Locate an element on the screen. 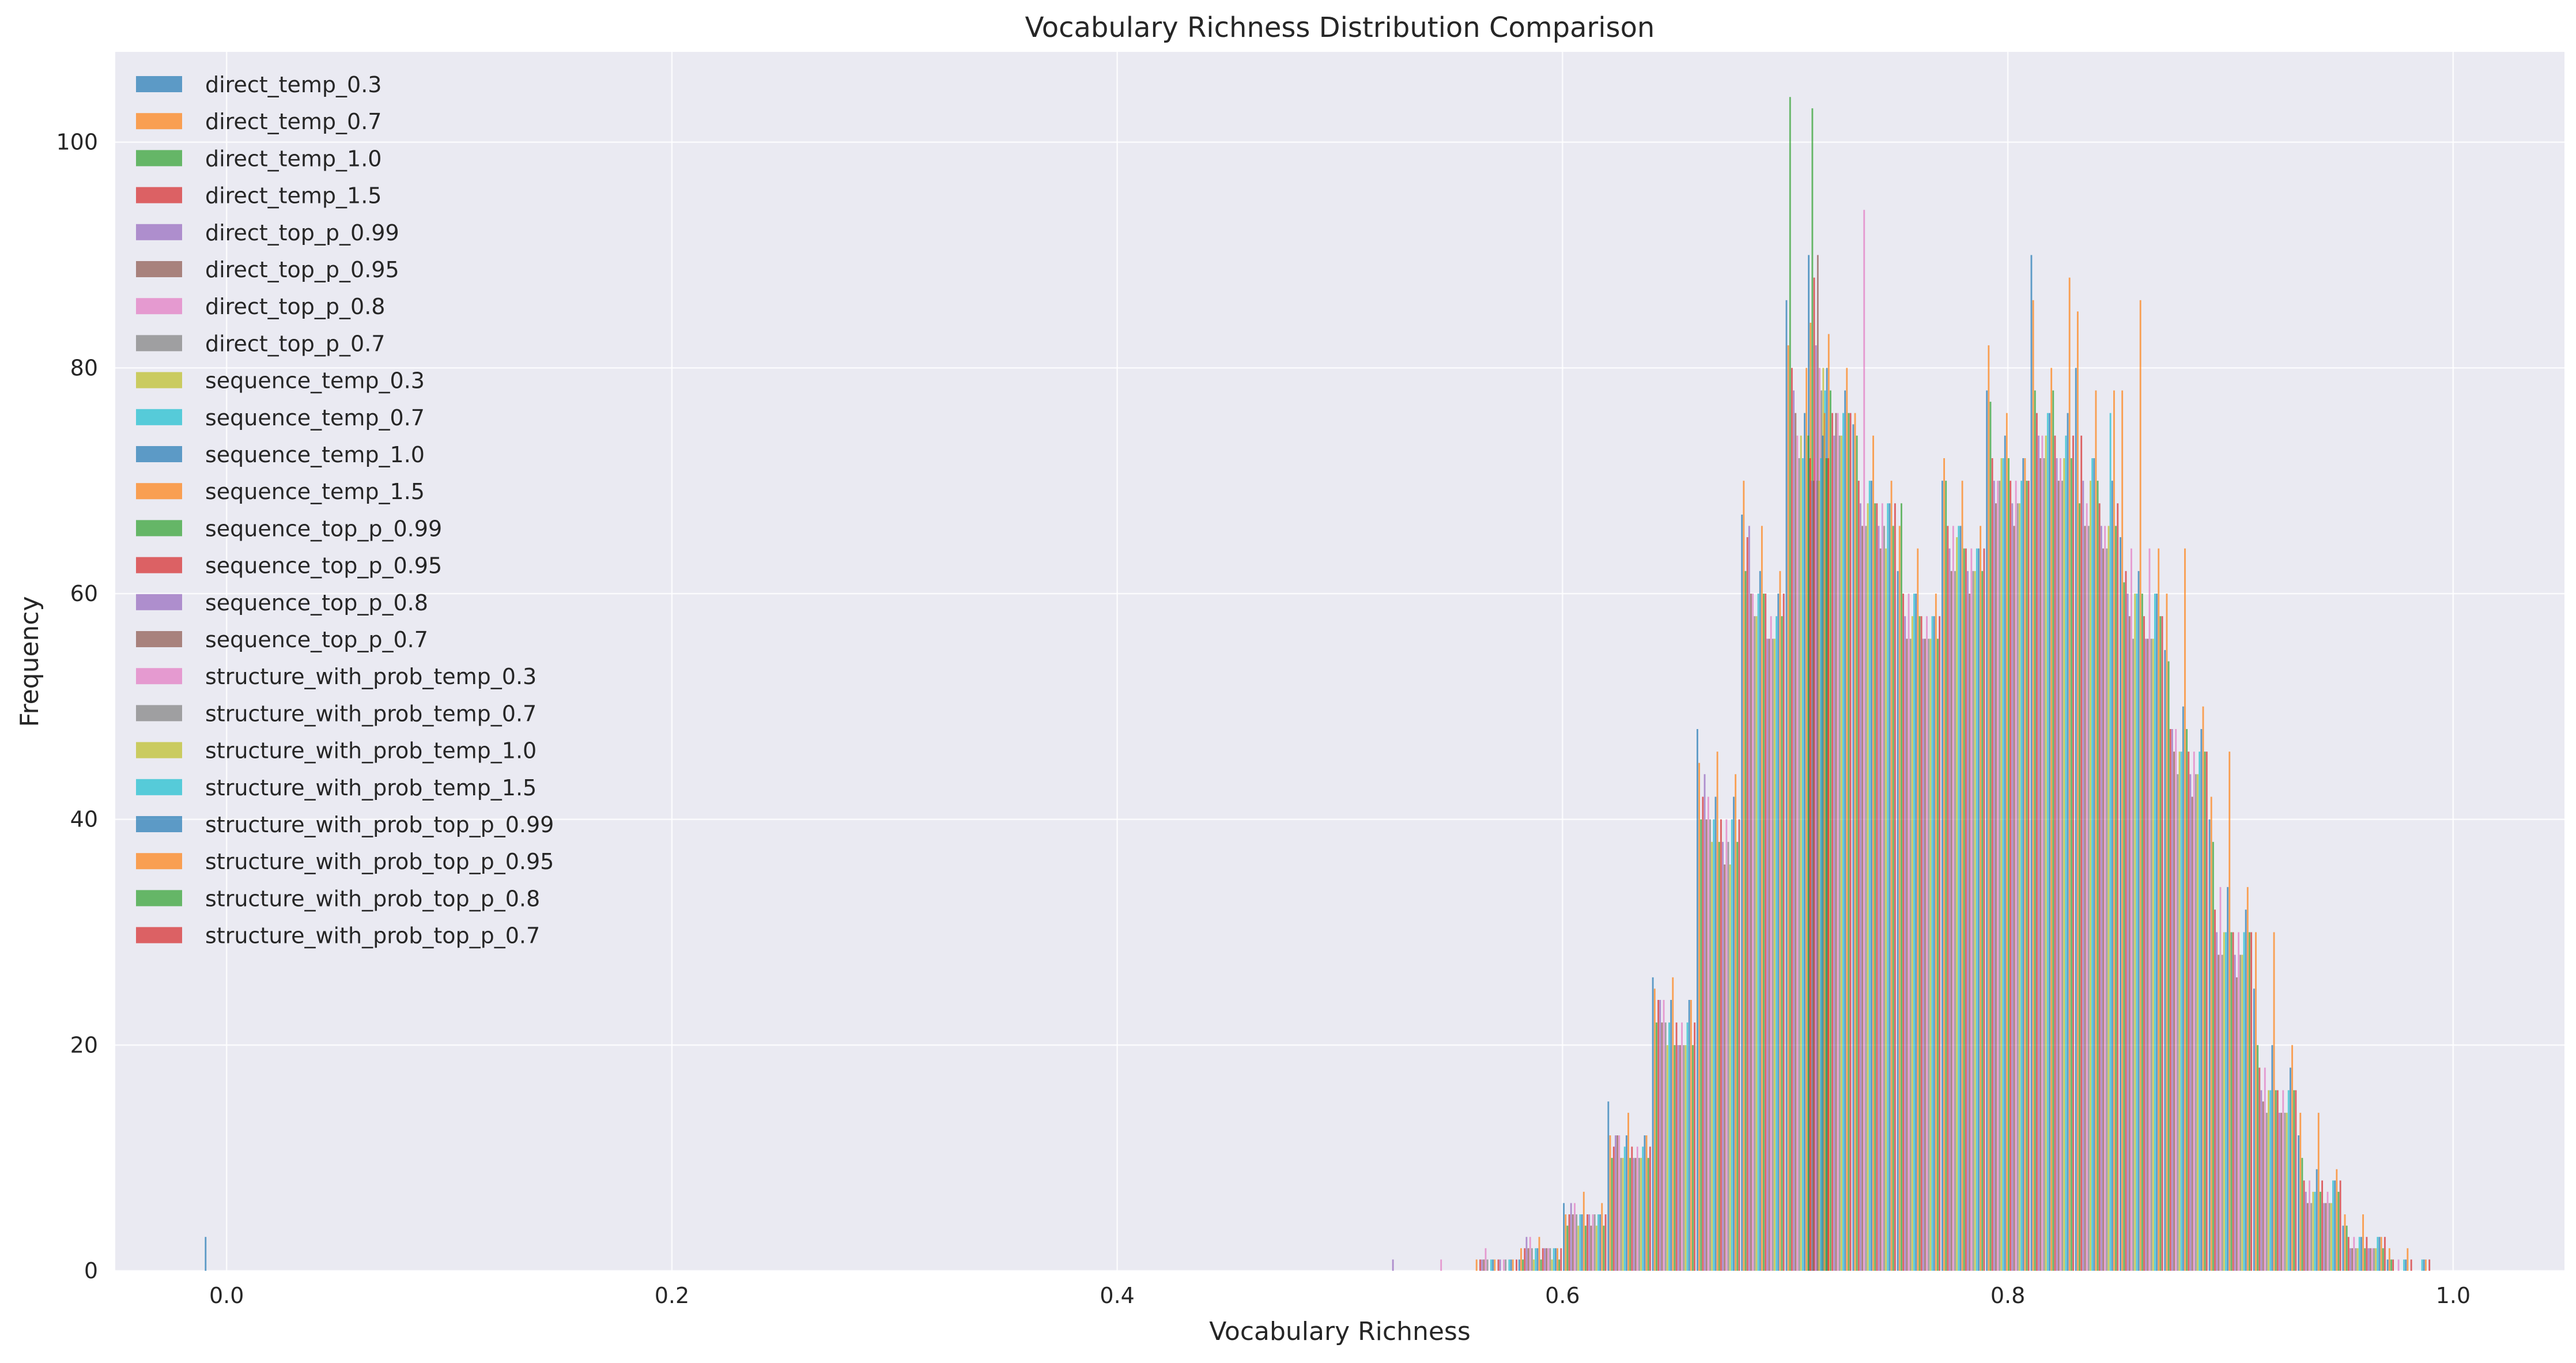  legend-label: sequence_top_p_0.95 is located at coordinates (323, 566).